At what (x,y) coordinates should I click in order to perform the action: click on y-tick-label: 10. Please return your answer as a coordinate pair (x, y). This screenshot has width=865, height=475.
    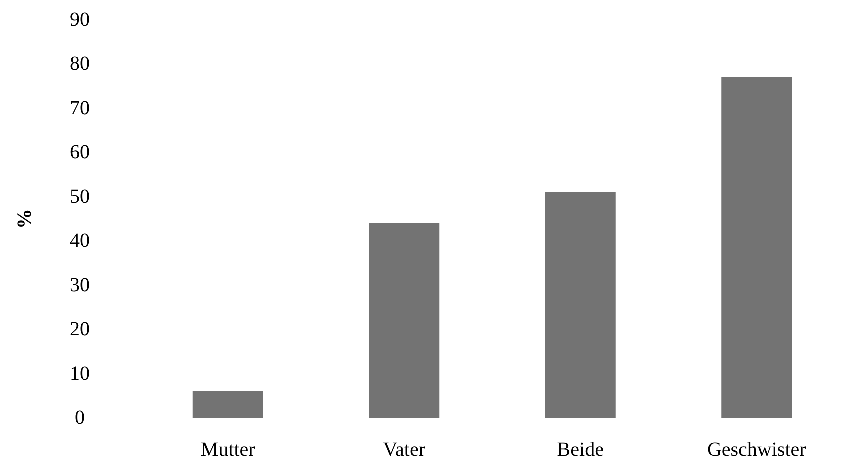
    Looking at the image, I should click on (80, 373).